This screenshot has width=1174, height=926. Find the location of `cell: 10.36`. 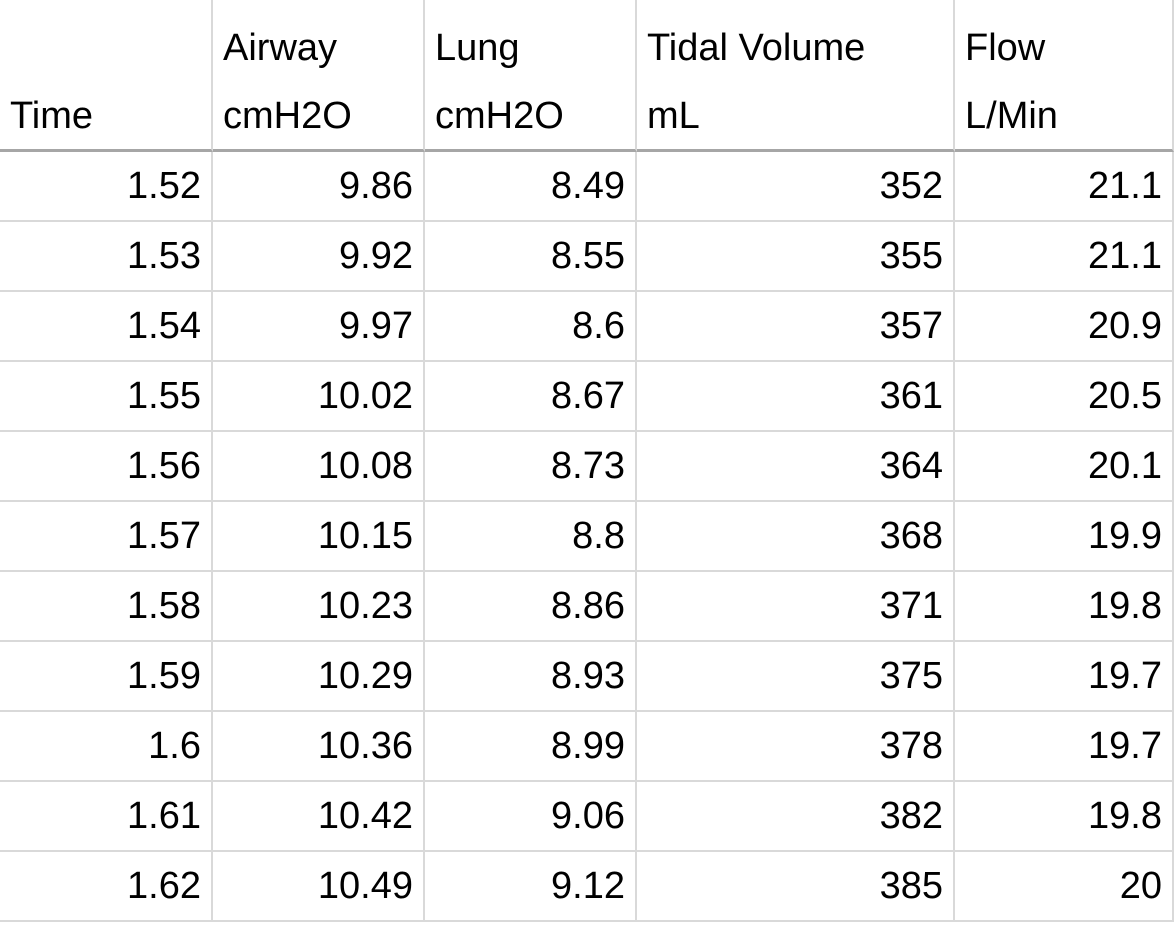

cell: 10.36 is located at coordinates (319, 747).